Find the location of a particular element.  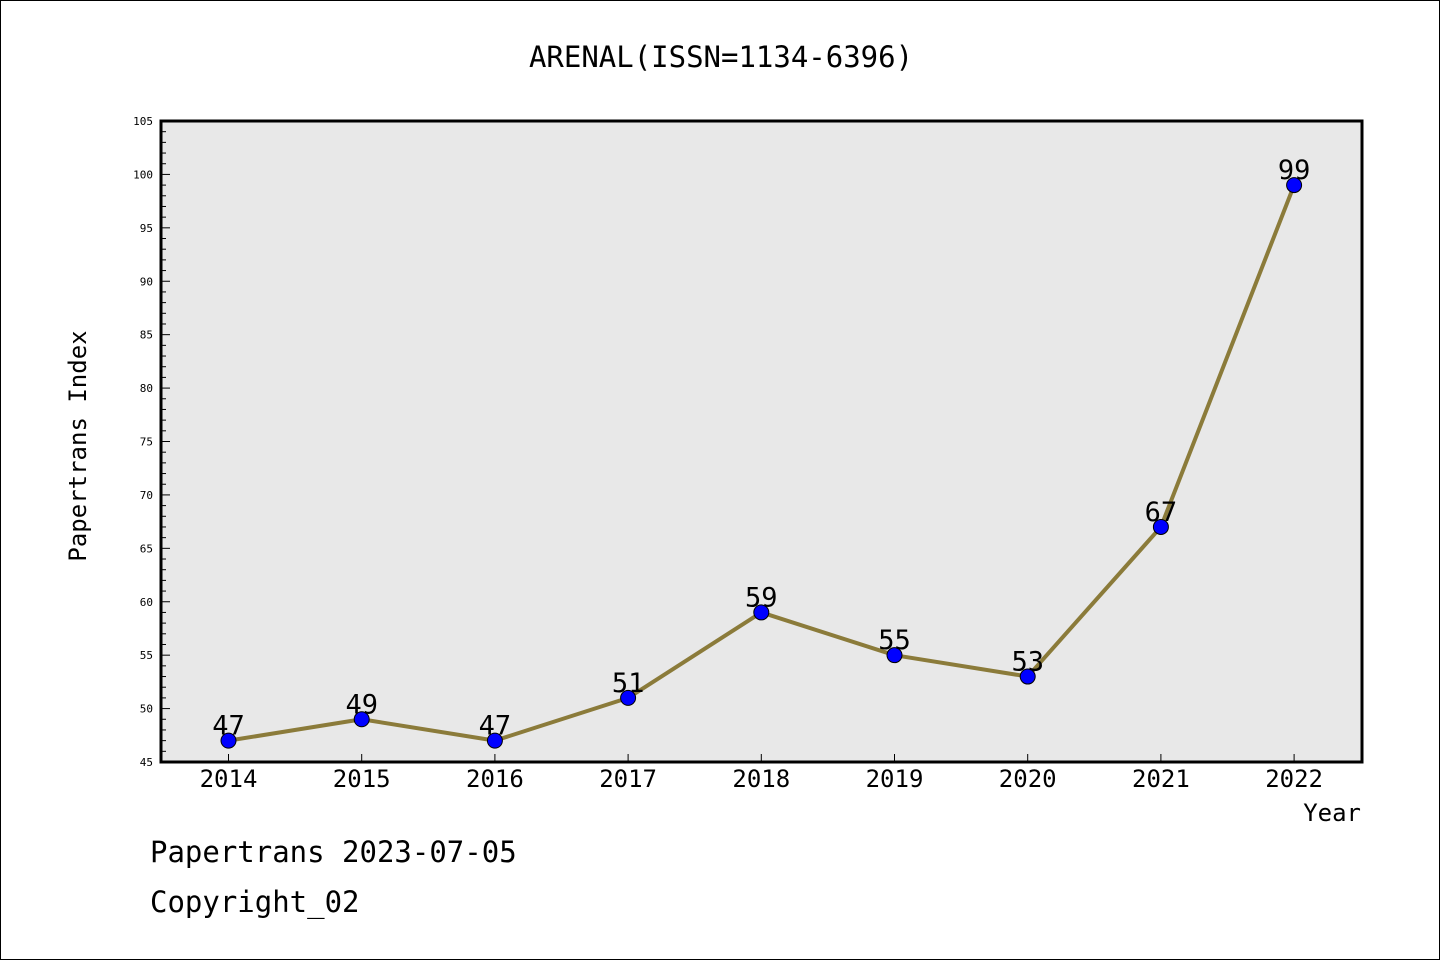

chart-title: ARENAL(ISSN=1134-6396) is located at coordinates (721, 57).